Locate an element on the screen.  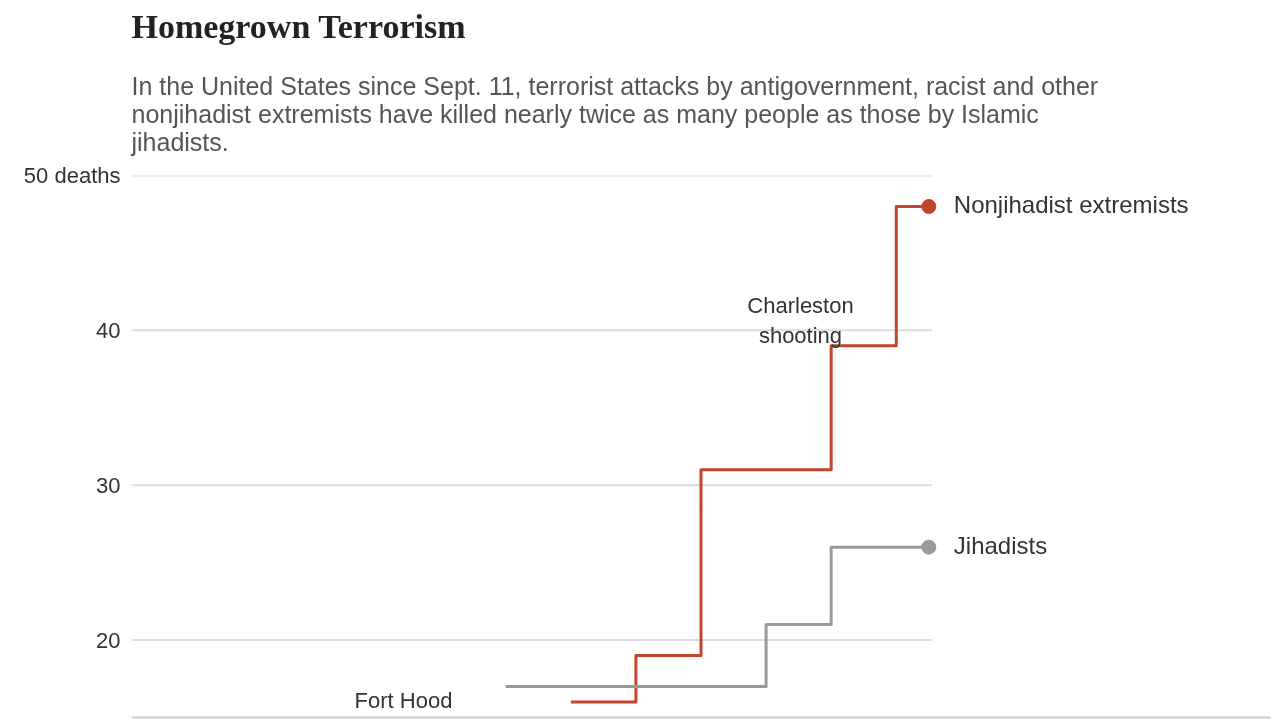
y-tick-label: 50 deaths is located at coordinates (72, 175).